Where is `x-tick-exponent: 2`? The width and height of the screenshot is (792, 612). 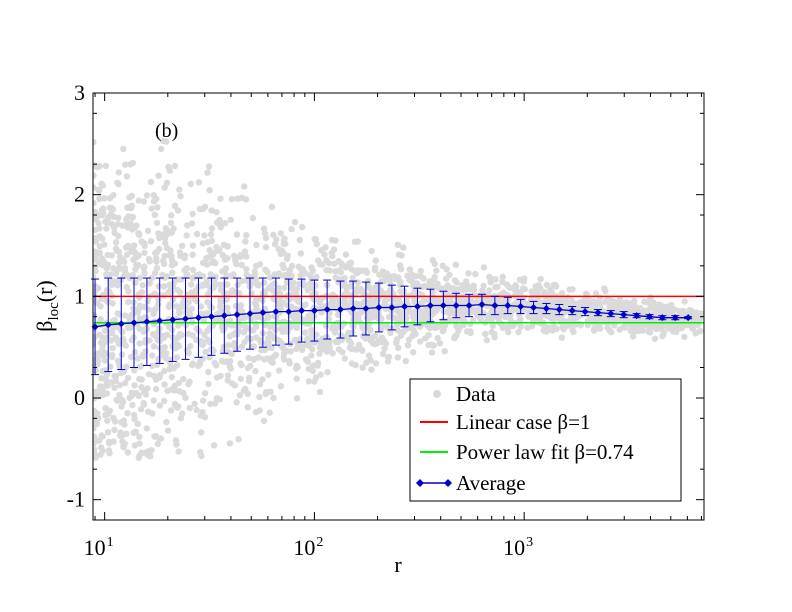 x-tick-exponent: 2 is located at coordinates (319, 542).